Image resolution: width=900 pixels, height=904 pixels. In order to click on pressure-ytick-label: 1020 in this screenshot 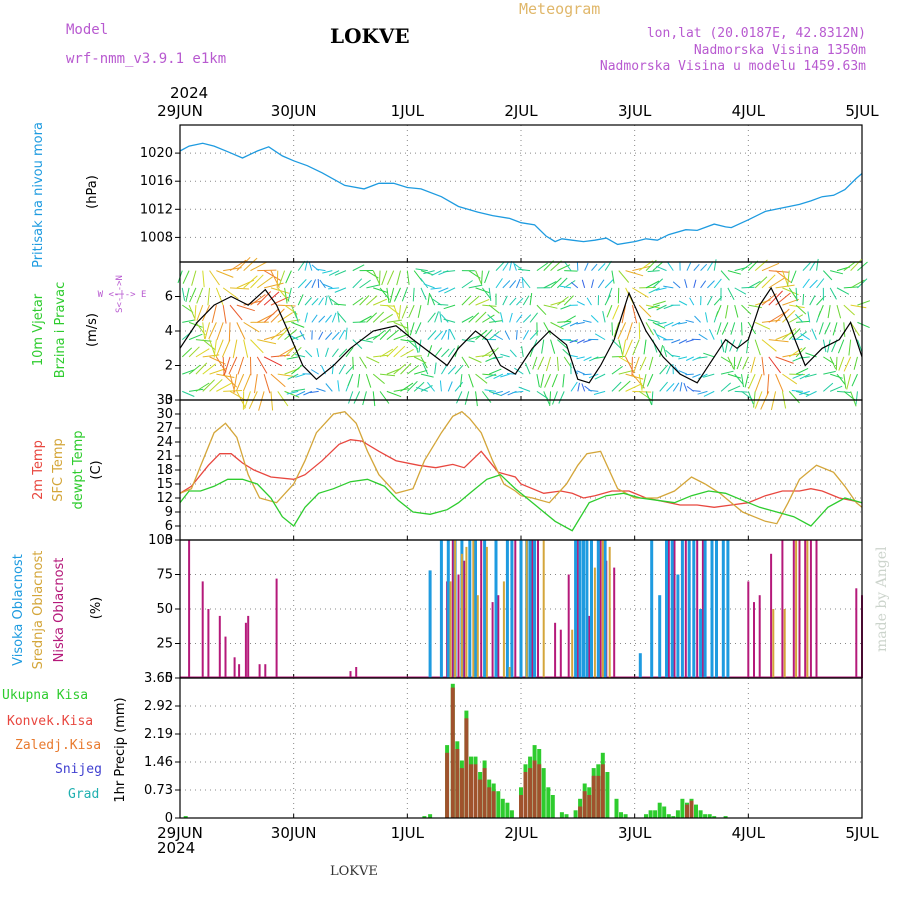, I will do `click(156, 153)`.